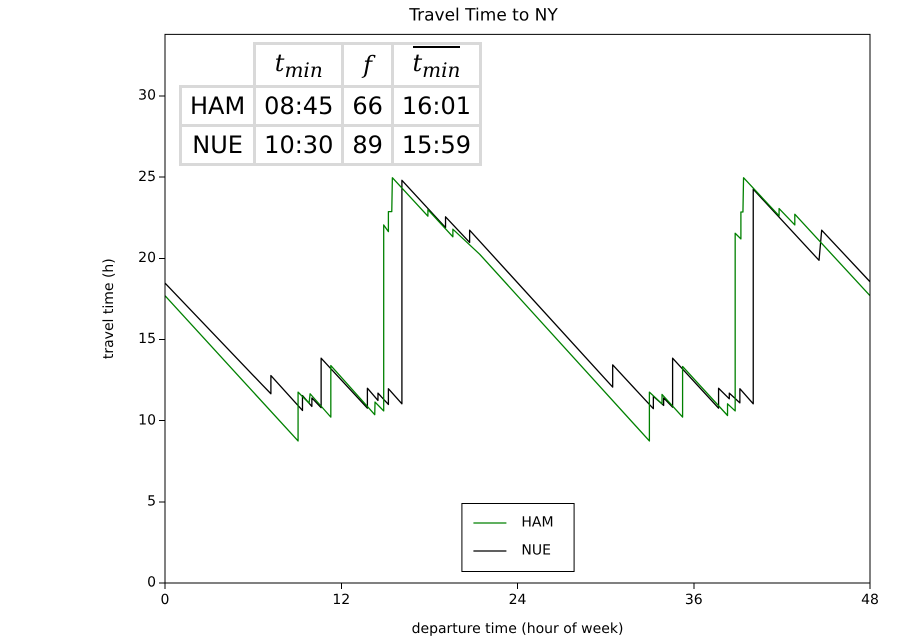  What do you see at coordinates (341, 600) in the screenshot?
I see `x-tick-label: 12` at bounding box center [341, 600].